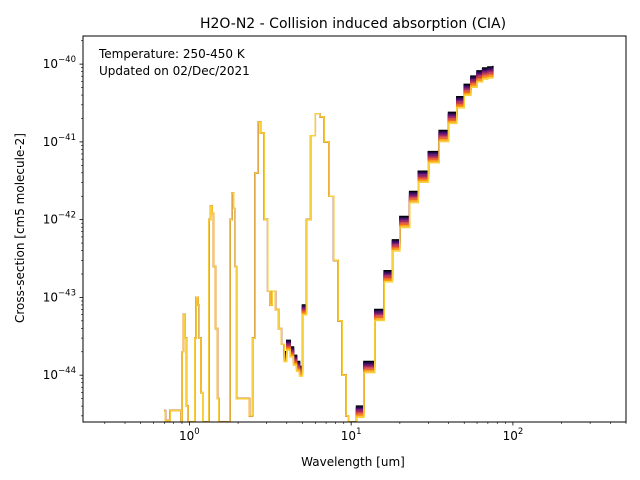 The width and height of the screenshot is (640, 480). What do you see at coordinates (189, 435) in the screenshot?
I see `x-tick-label-0: 10⁰` at bounding box center [189, 435].